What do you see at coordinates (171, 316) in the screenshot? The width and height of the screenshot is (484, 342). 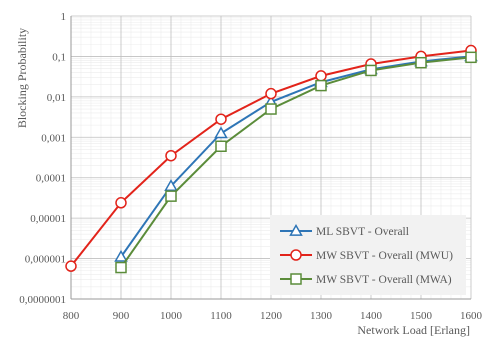 I see `x-tick-label: 1000` at bounding box center [171, 316].